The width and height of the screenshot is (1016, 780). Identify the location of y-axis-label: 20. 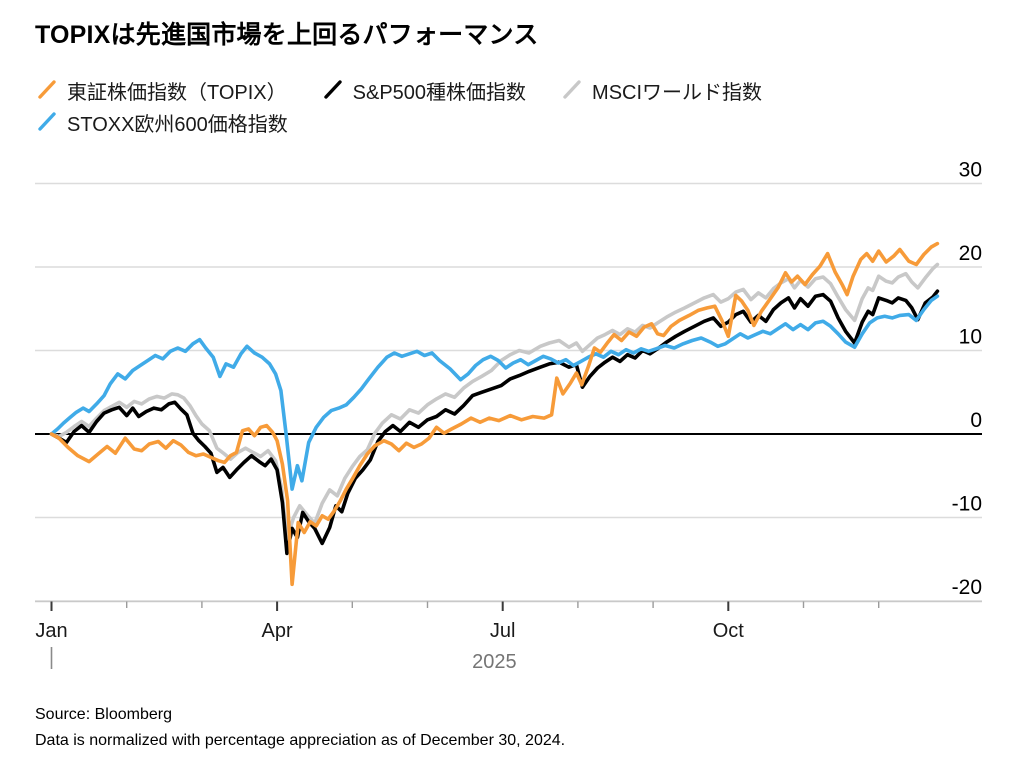
(970, 253).